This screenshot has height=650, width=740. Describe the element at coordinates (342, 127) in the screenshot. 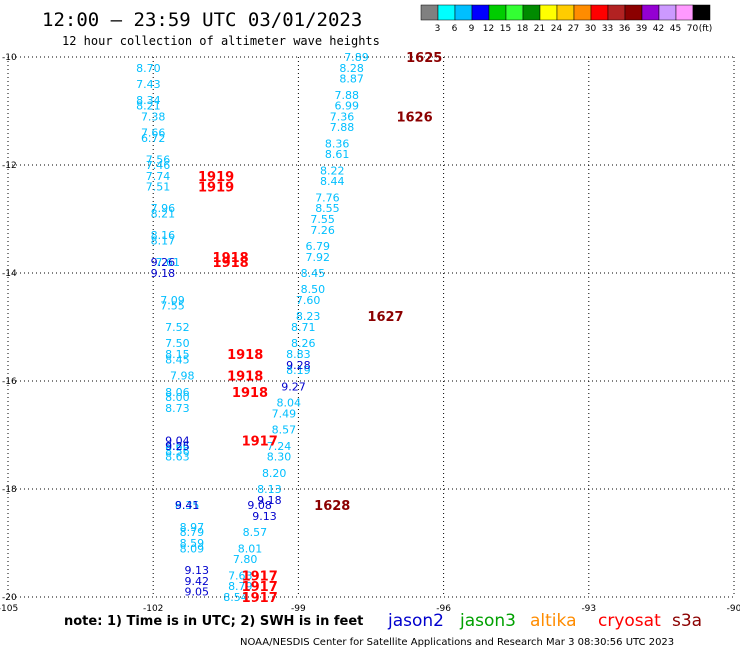

I see `wave-height-label: 7.88` at that location.